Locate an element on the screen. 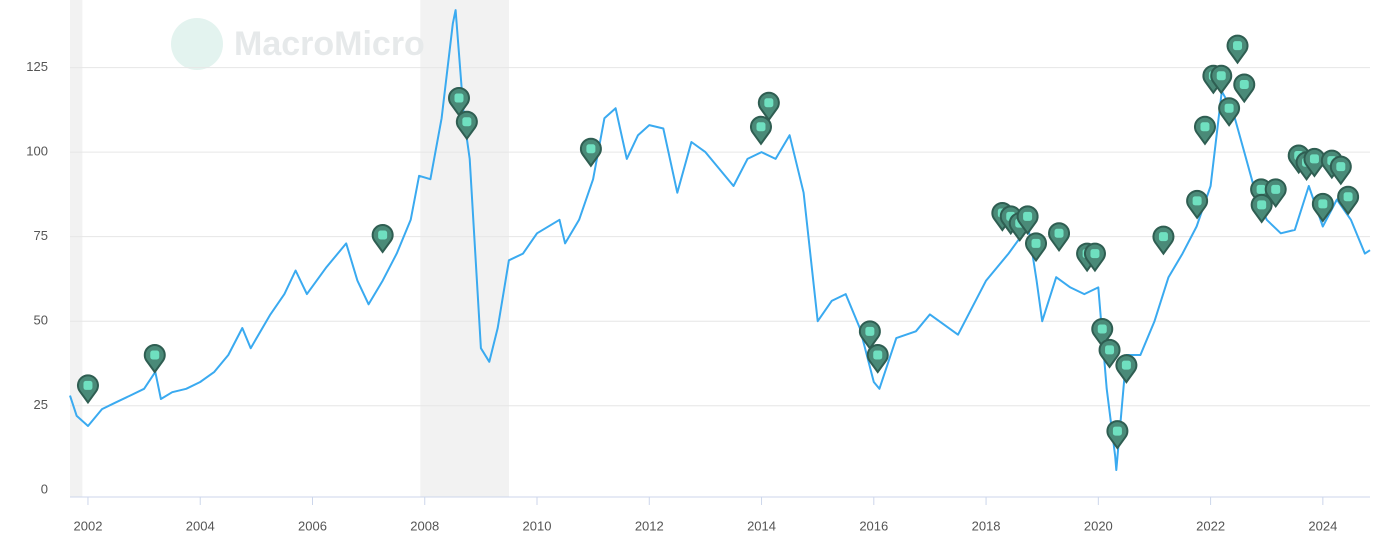  x-tick-label: 2012 is located at coordinates (649, 525).